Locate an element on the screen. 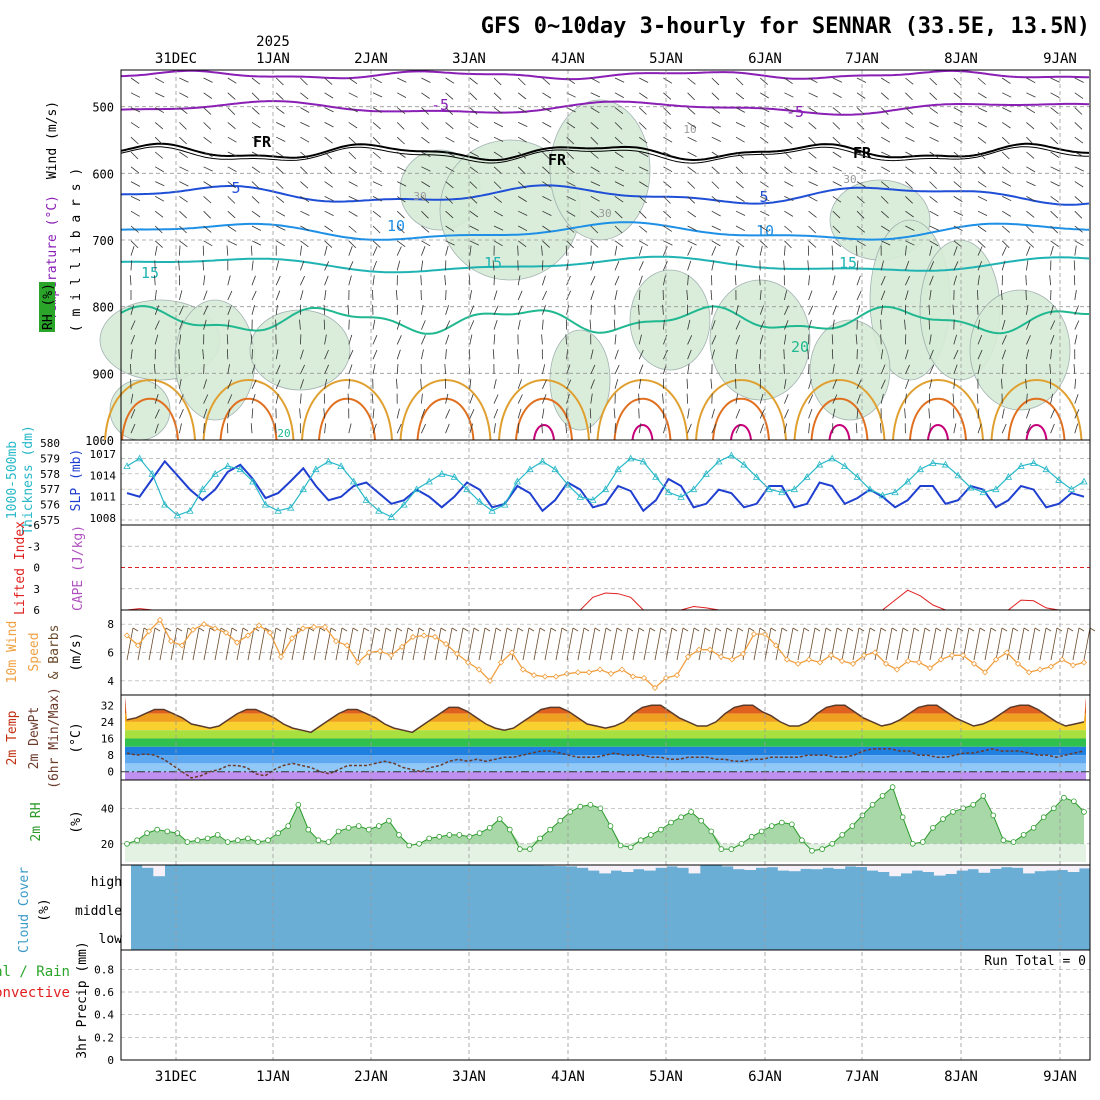 This screenshot has width=1100, height=1100. isotherm-25-arch is located at coordinates (347, 410).